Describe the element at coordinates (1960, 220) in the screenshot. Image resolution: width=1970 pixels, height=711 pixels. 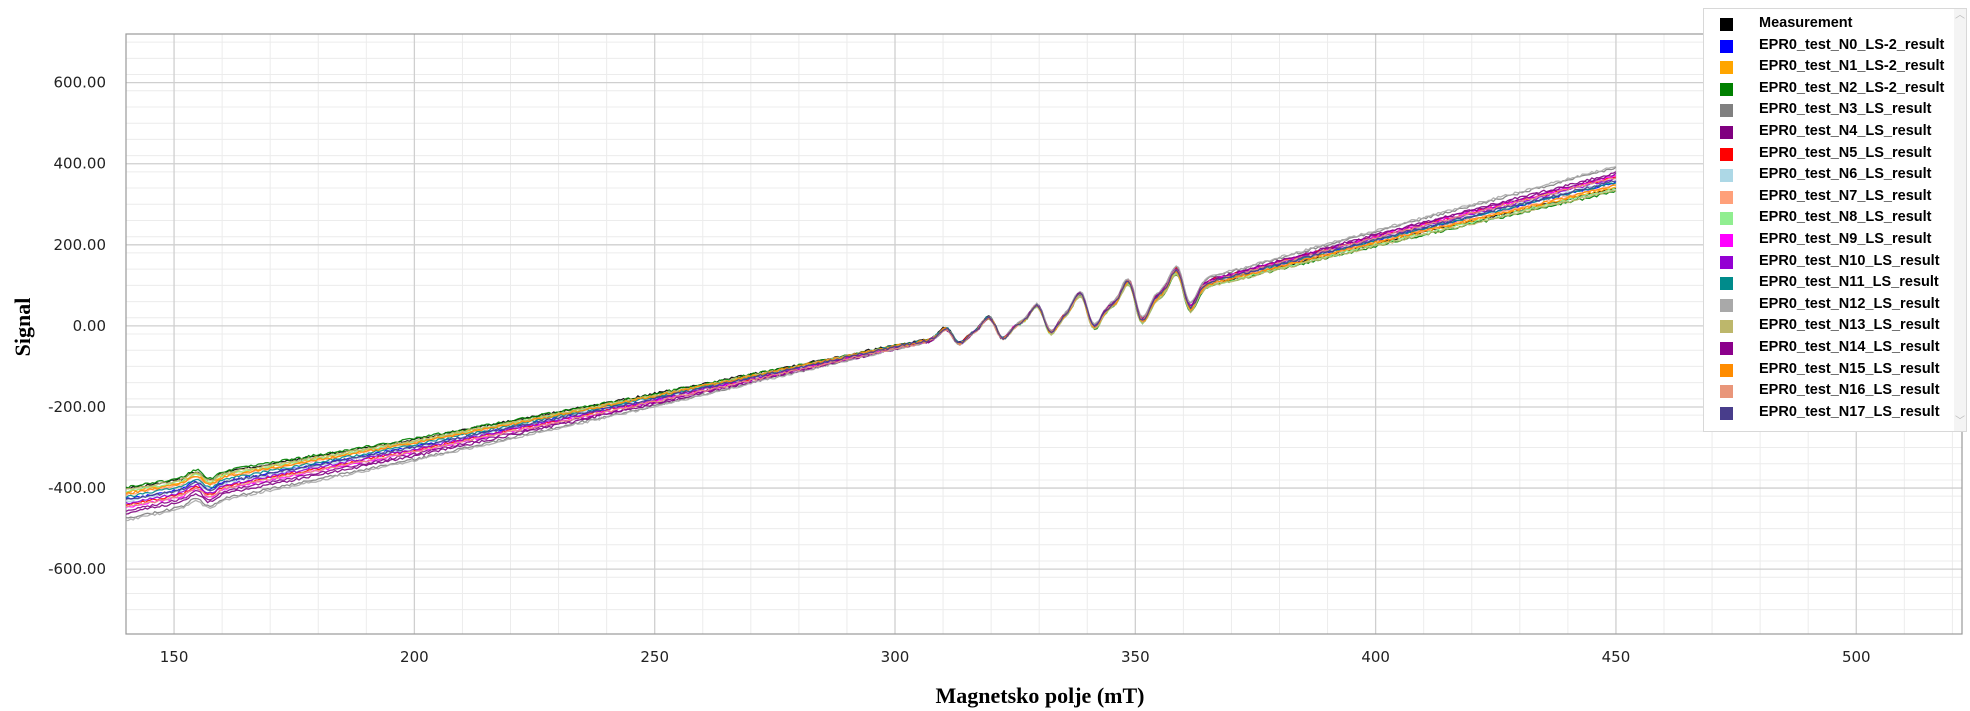
I see `legend-scrollbar: ︿ ﹀` at that location.